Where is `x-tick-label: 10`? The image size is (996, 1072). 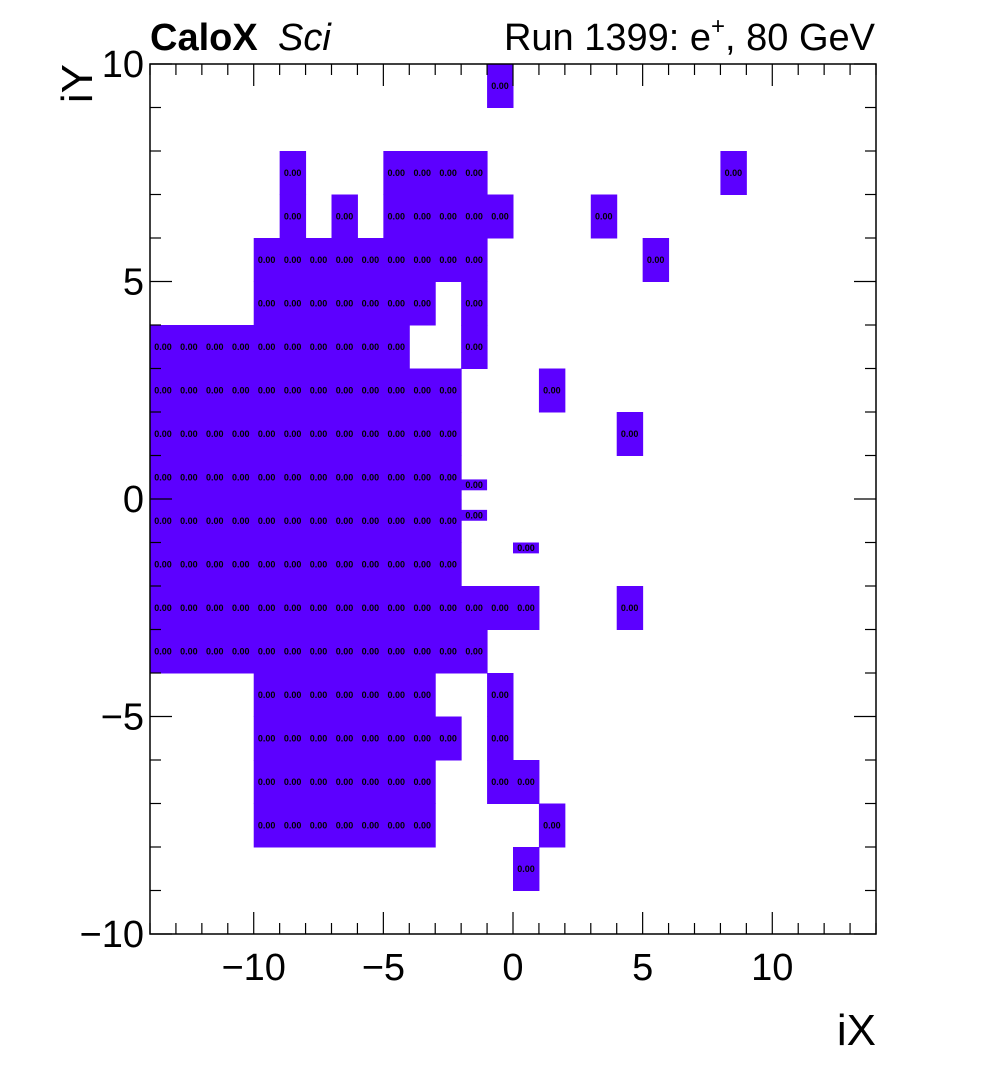
x-tick-label: 10 is located at coordinates (772, 968).